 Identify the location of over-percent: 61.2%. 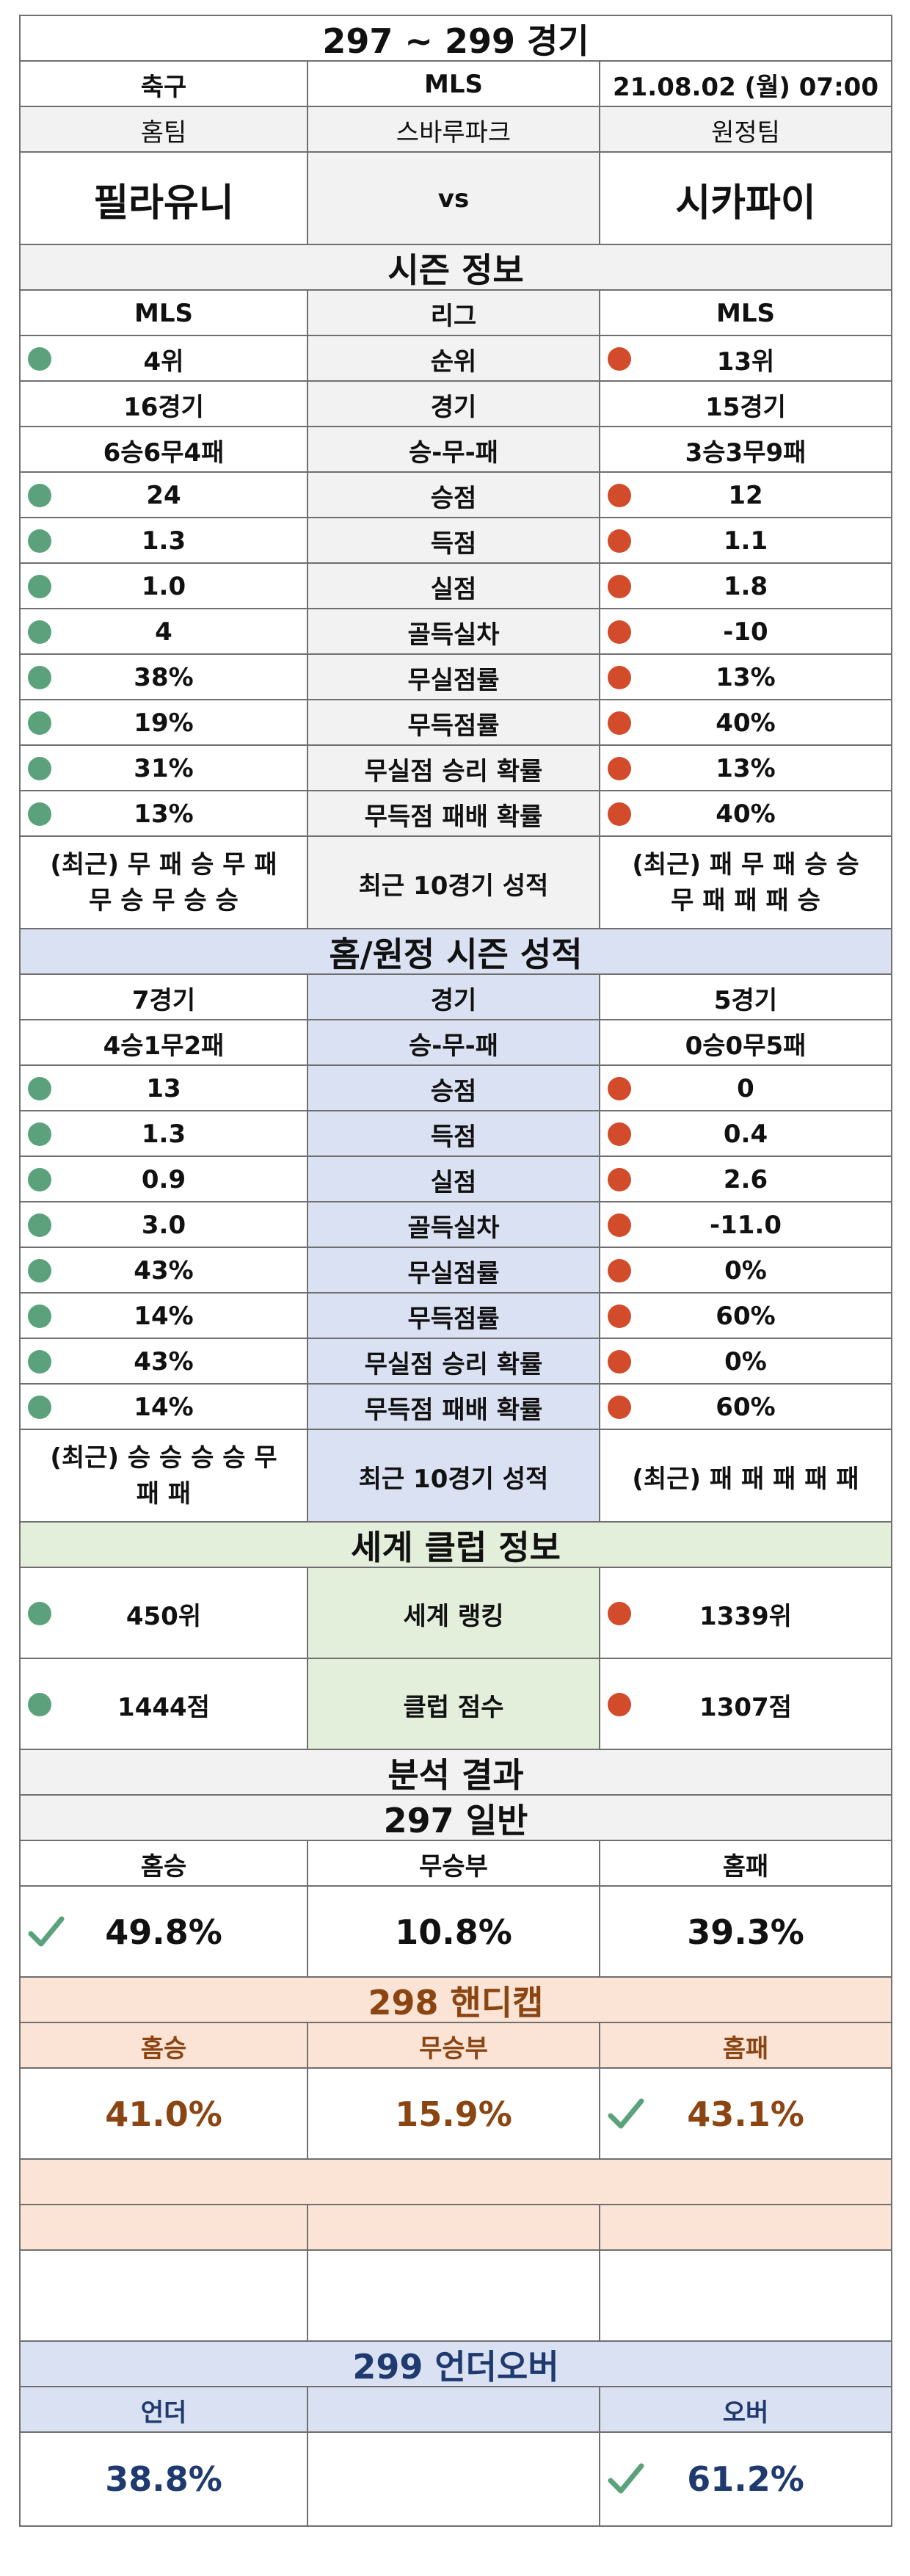
(746, 2479).